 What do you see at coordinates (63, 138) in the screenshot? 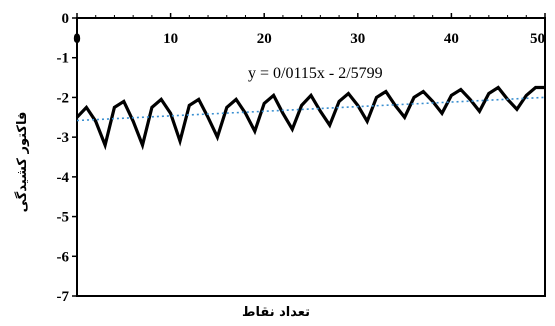
I see `y-tick-label: -3` at bounding box center [63, 138].